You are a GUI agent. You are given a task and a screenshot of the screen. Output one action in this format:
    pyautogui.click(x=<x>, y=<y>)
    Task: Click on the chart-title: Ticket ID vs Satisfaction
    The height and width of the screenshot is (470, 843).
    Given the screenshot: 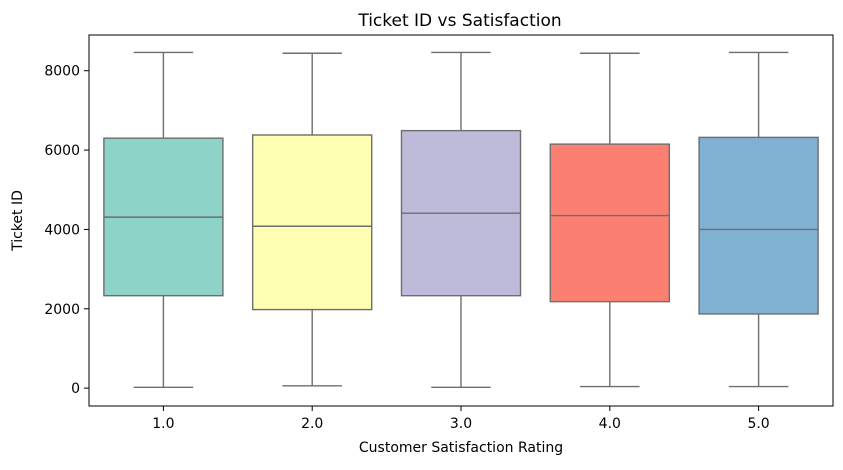 What is the action you would take?
    pyautogui.click(x=459, y=21)
    